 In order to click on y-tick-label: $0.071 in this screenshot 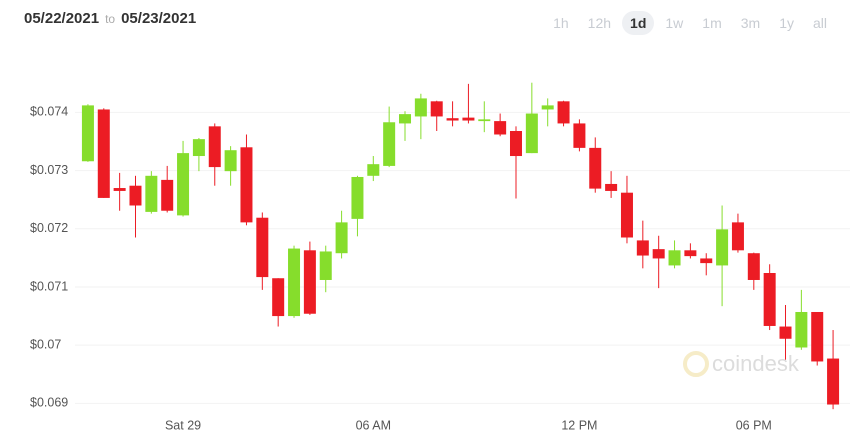, I will do `click(49, 286)`.